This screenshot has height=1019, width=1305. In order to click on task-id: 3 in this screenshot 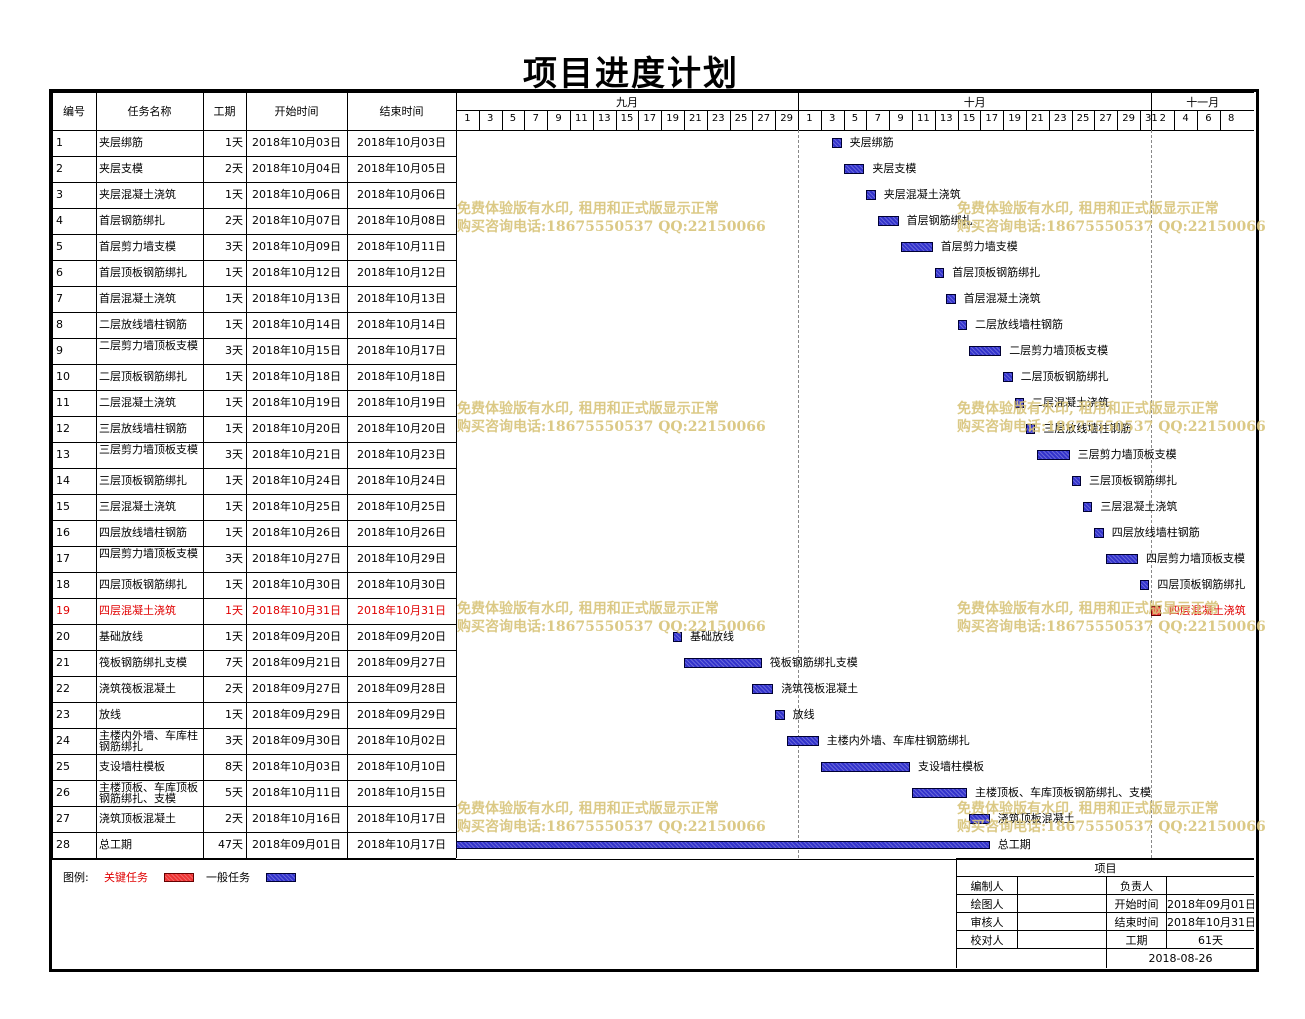, I will do `click(59, 194)`.